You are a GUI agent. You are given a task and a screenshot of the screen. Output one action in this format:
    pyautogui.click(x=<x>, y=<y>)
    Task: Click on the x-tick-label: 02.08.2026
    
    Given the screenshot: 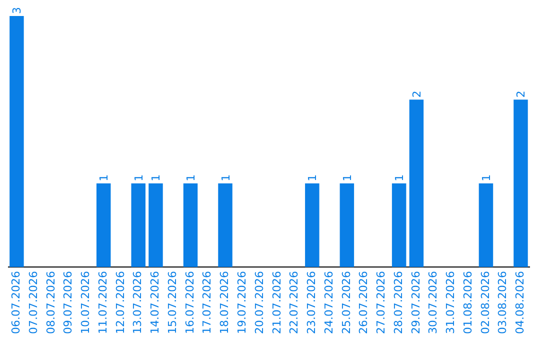 What is the action you would take?
    pyautogui.click(x=485, y=302)
    